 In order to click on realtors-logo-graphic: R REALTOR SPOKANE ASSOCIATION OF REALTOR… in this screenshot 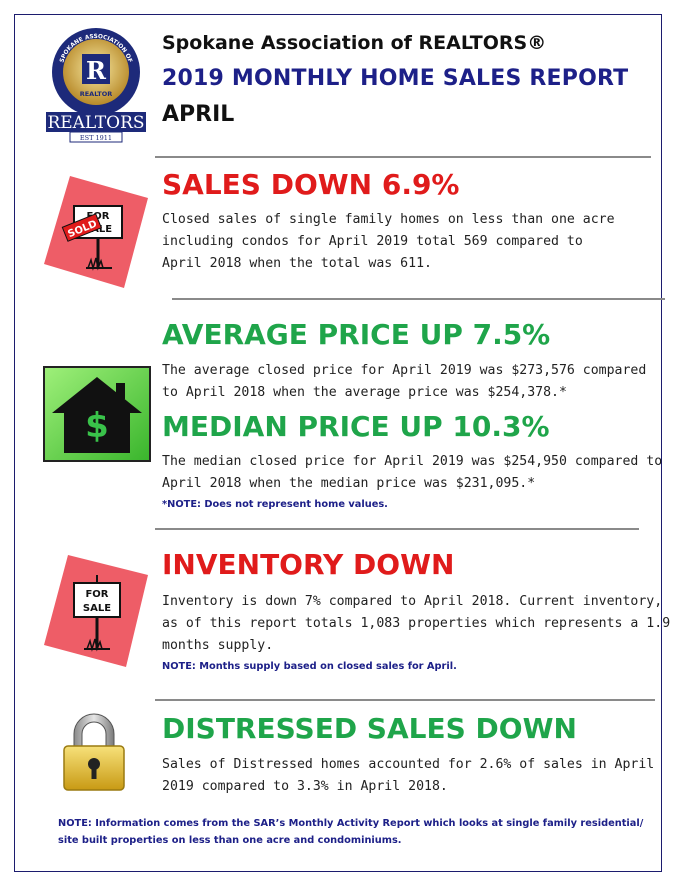, I will do `click(96, 85)`.